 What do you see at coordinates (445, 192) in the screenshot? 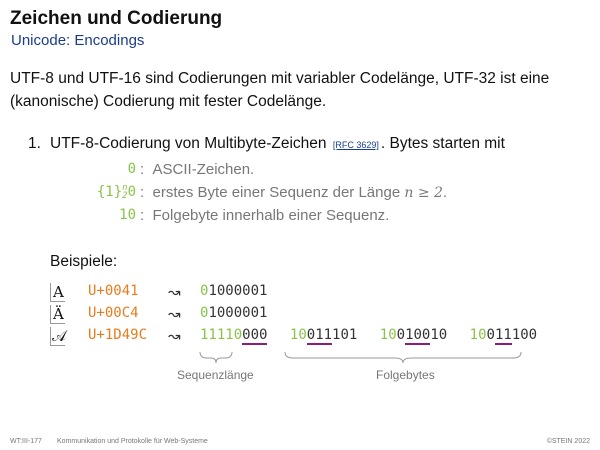
I see `period: .` at bounding box center [445, 192].